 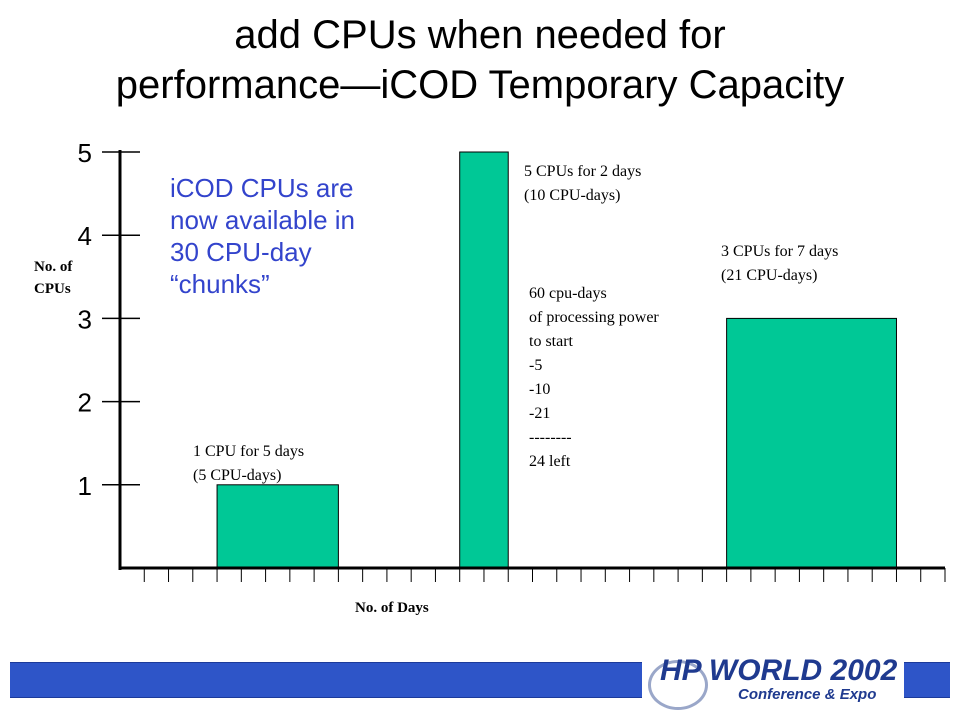 What do you see at coordinates (568, 293) in the screenshot?
I see `ledger-line-1: 60 cpu-days` at bounding box center [568, 293].